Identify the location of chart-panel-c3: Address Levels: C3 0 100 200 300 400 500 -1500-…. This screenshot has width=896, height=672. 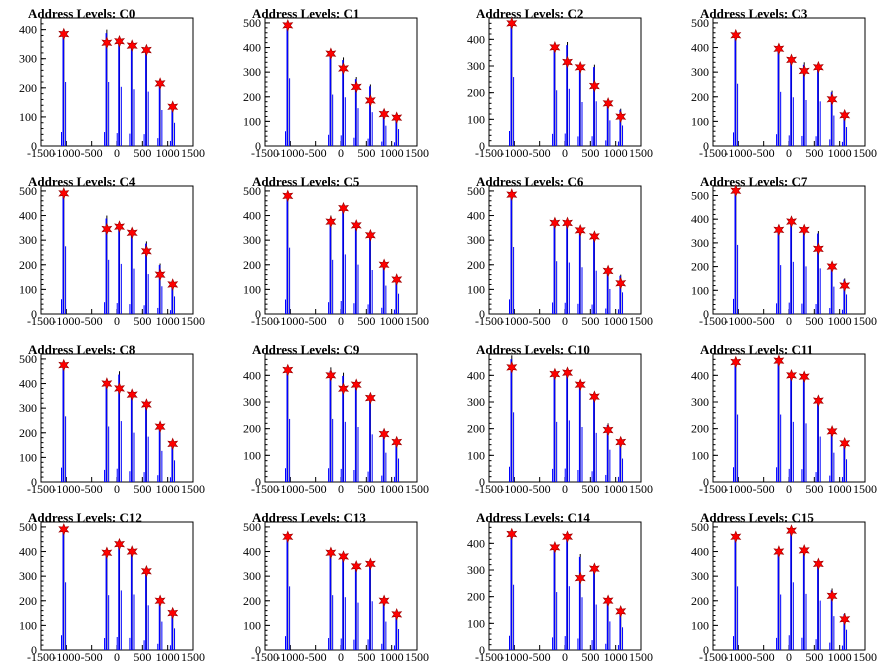
(784, 84).